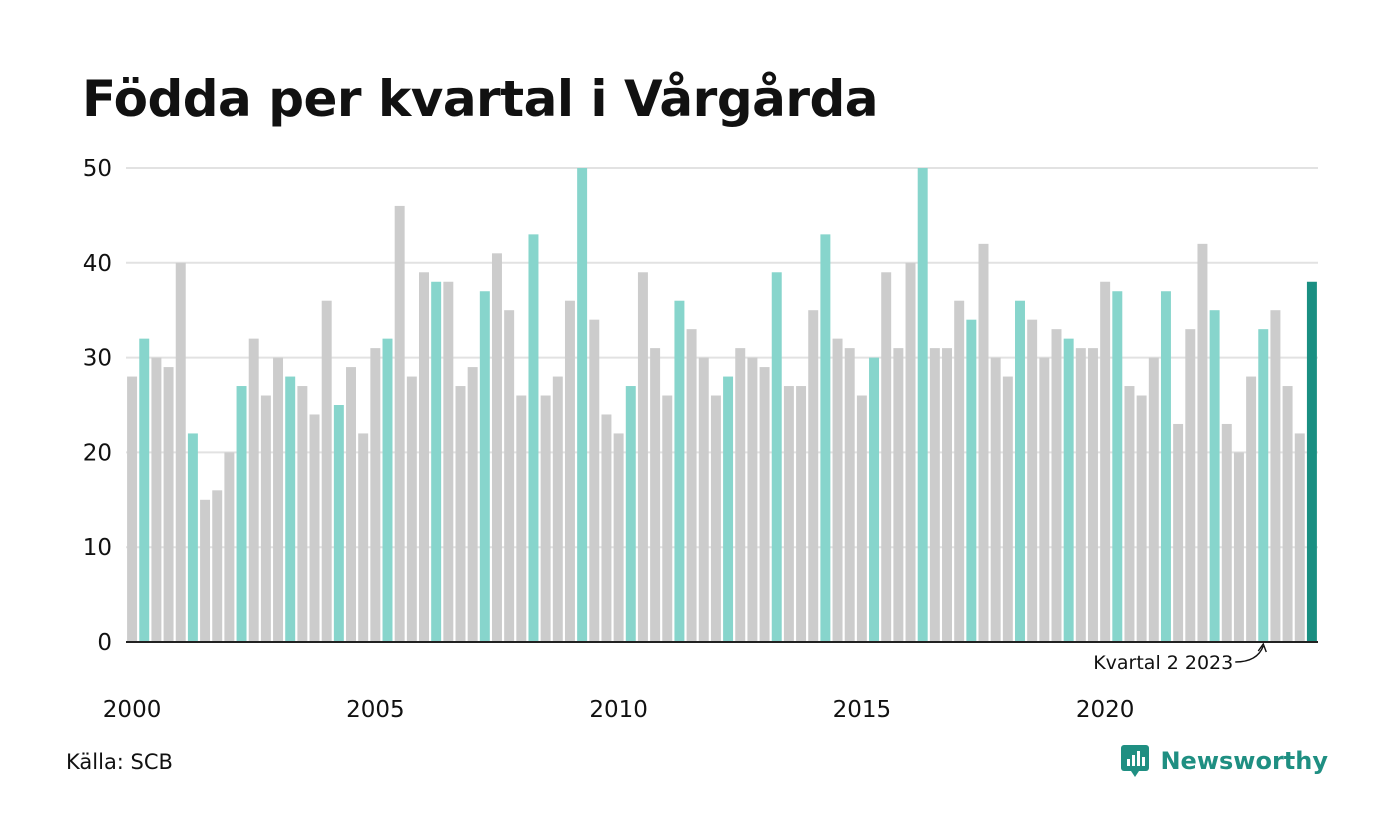  What do you see at coordinates (1224, 761) in the screenshot?
I see `brand-logo: Newsworthy` at bounding box center [1224, 761].